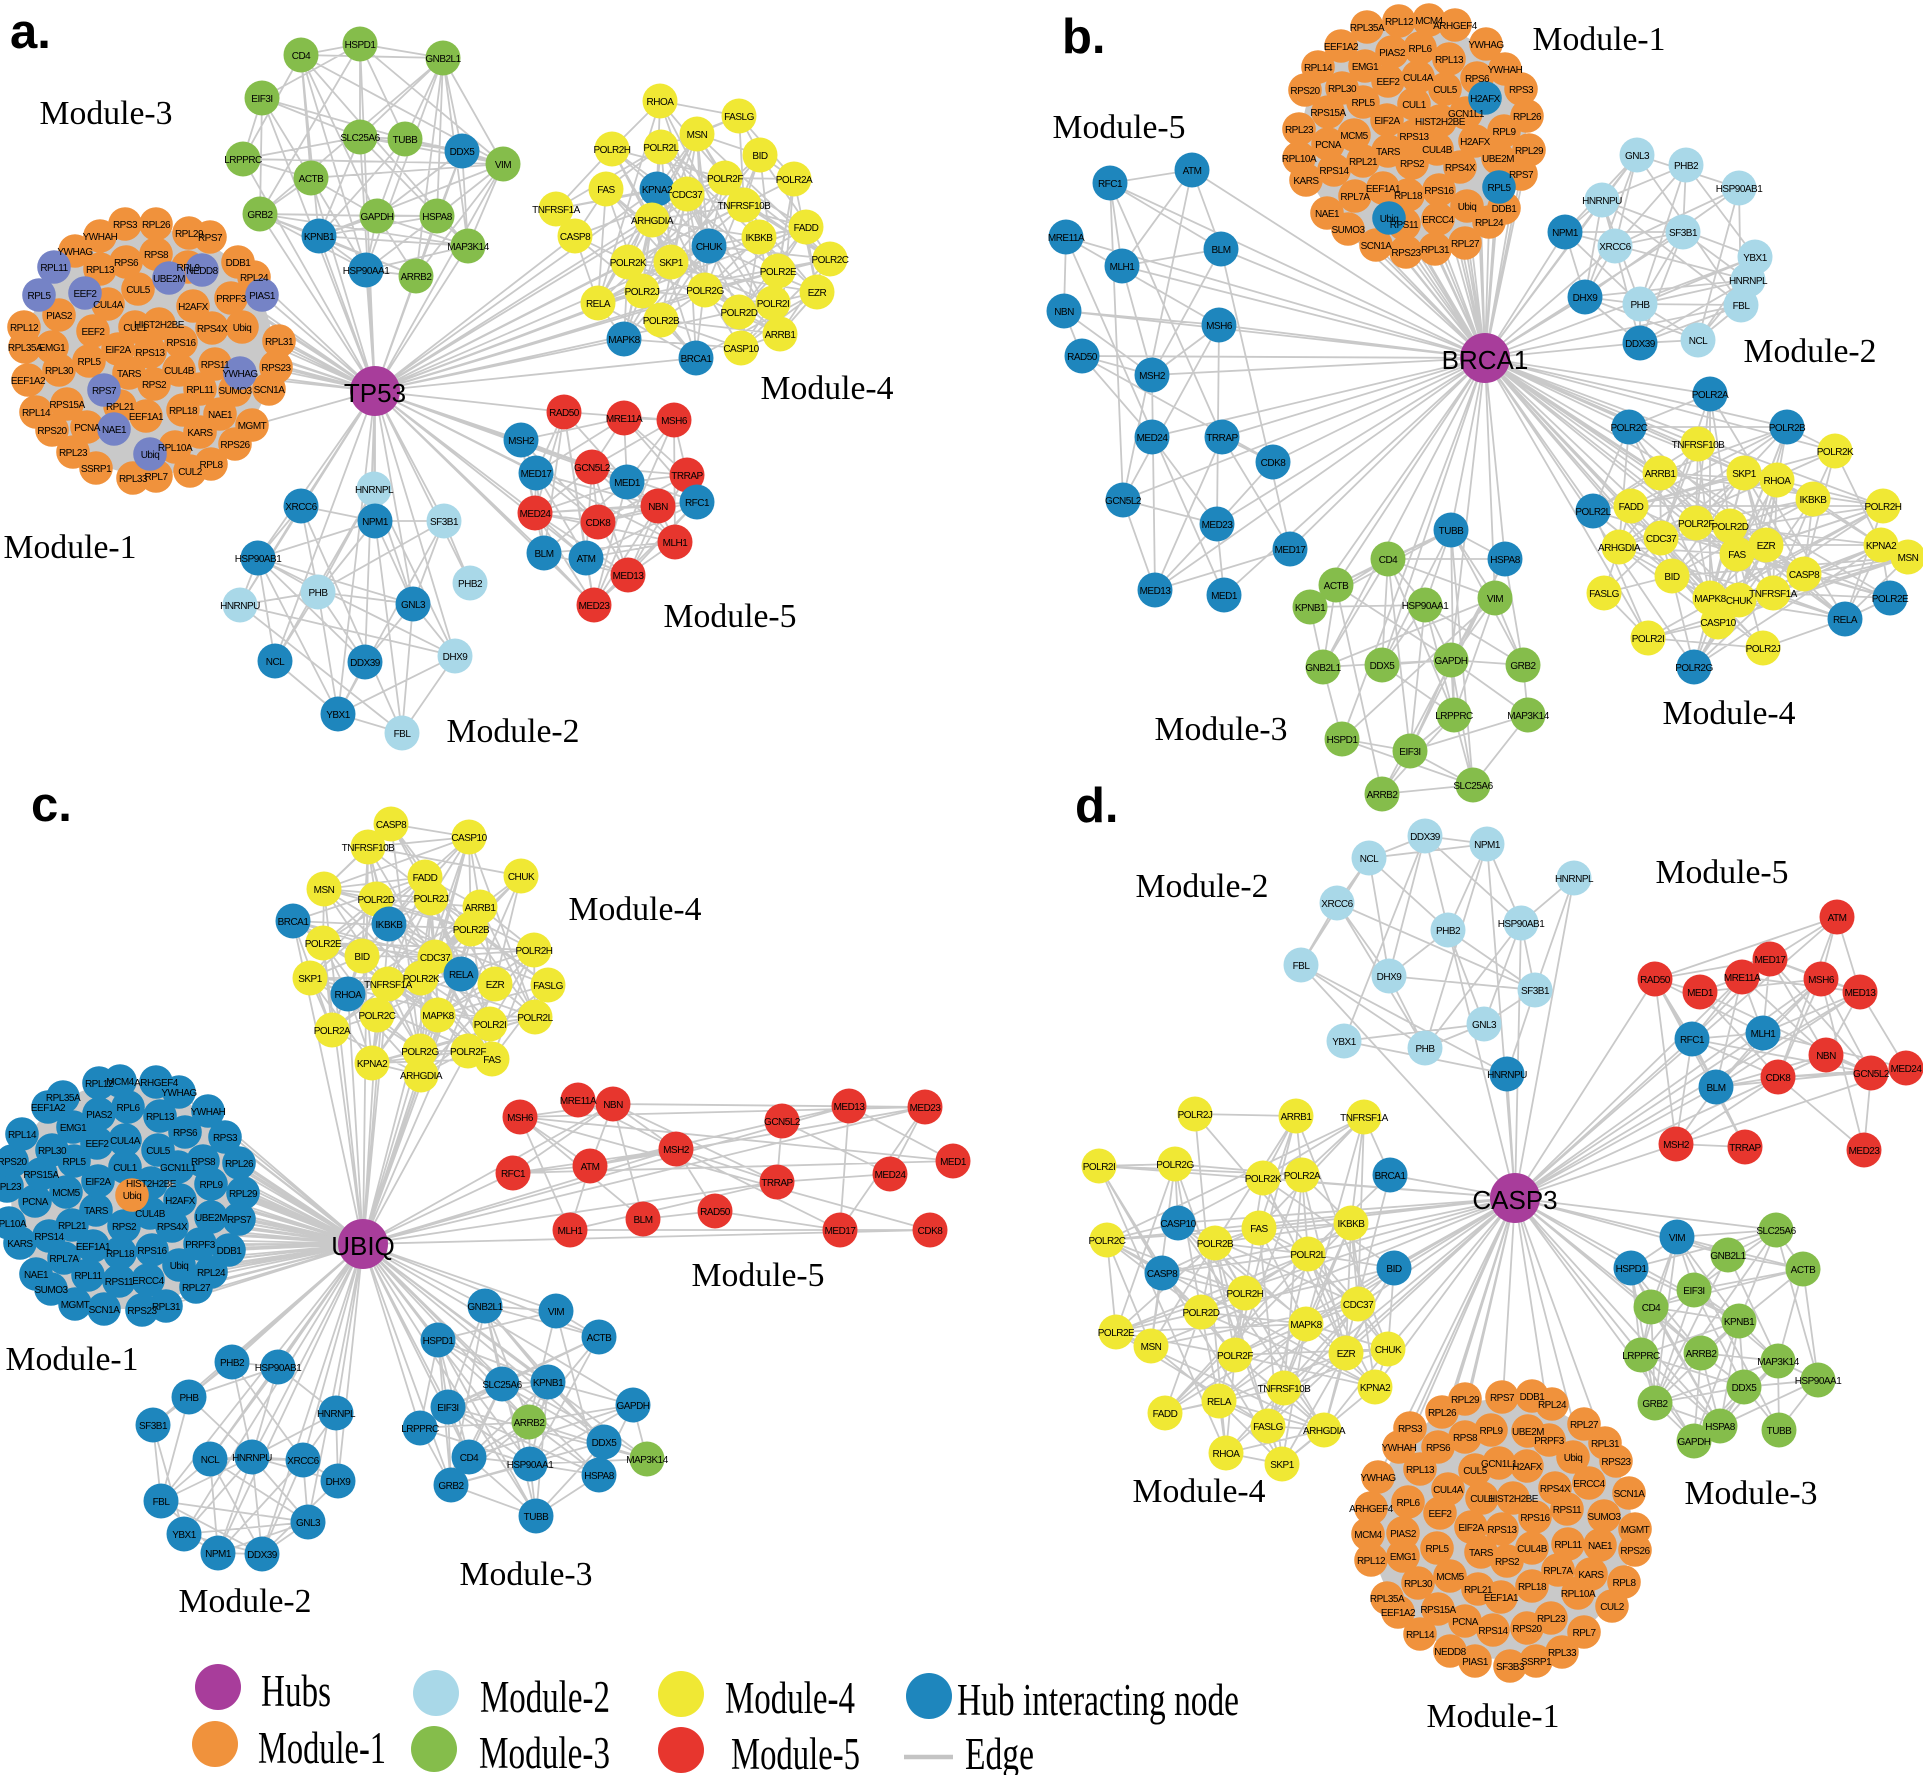 This screenshot has height=1775, width=1923. I want to click on svg-text: VIM, so click(1495, 599).